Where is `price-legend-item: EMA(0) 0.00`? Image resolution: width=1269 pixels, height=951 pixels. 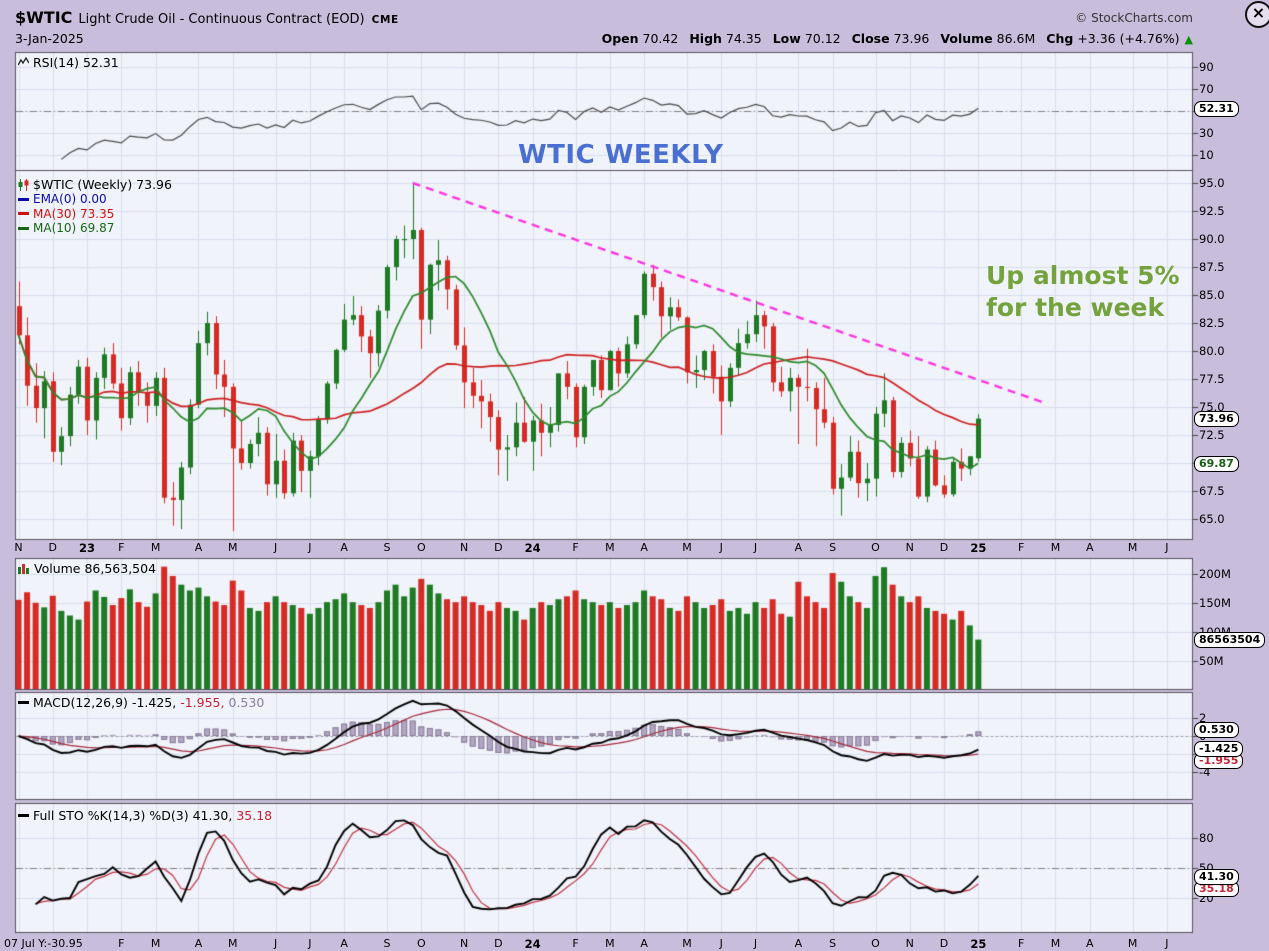 price-legend-item: EMA(0) 0.00 is located at coordinates (66, 199).